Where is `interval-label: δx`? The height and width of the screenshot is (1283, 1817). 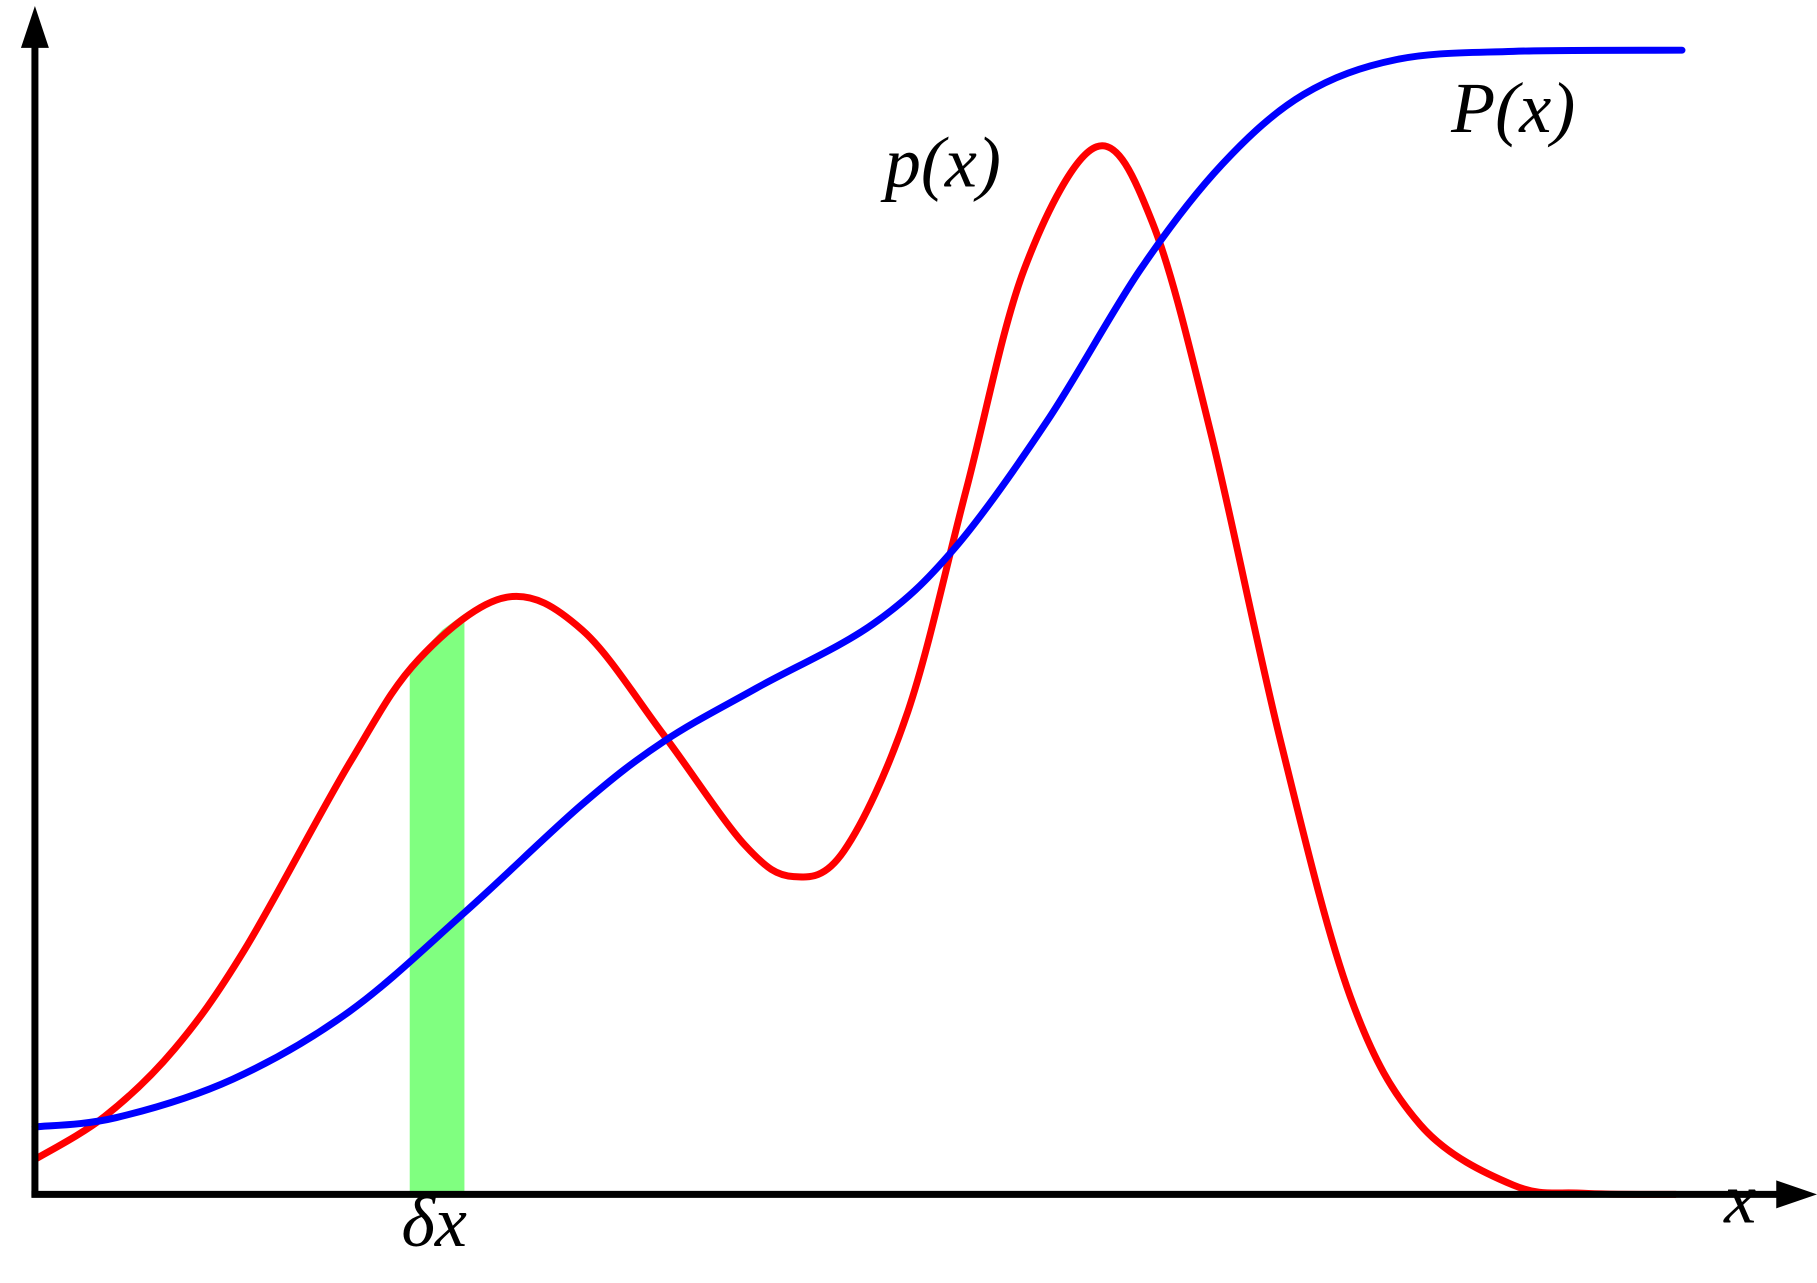 interval-label: δx is located at coordinates (434, 1222).